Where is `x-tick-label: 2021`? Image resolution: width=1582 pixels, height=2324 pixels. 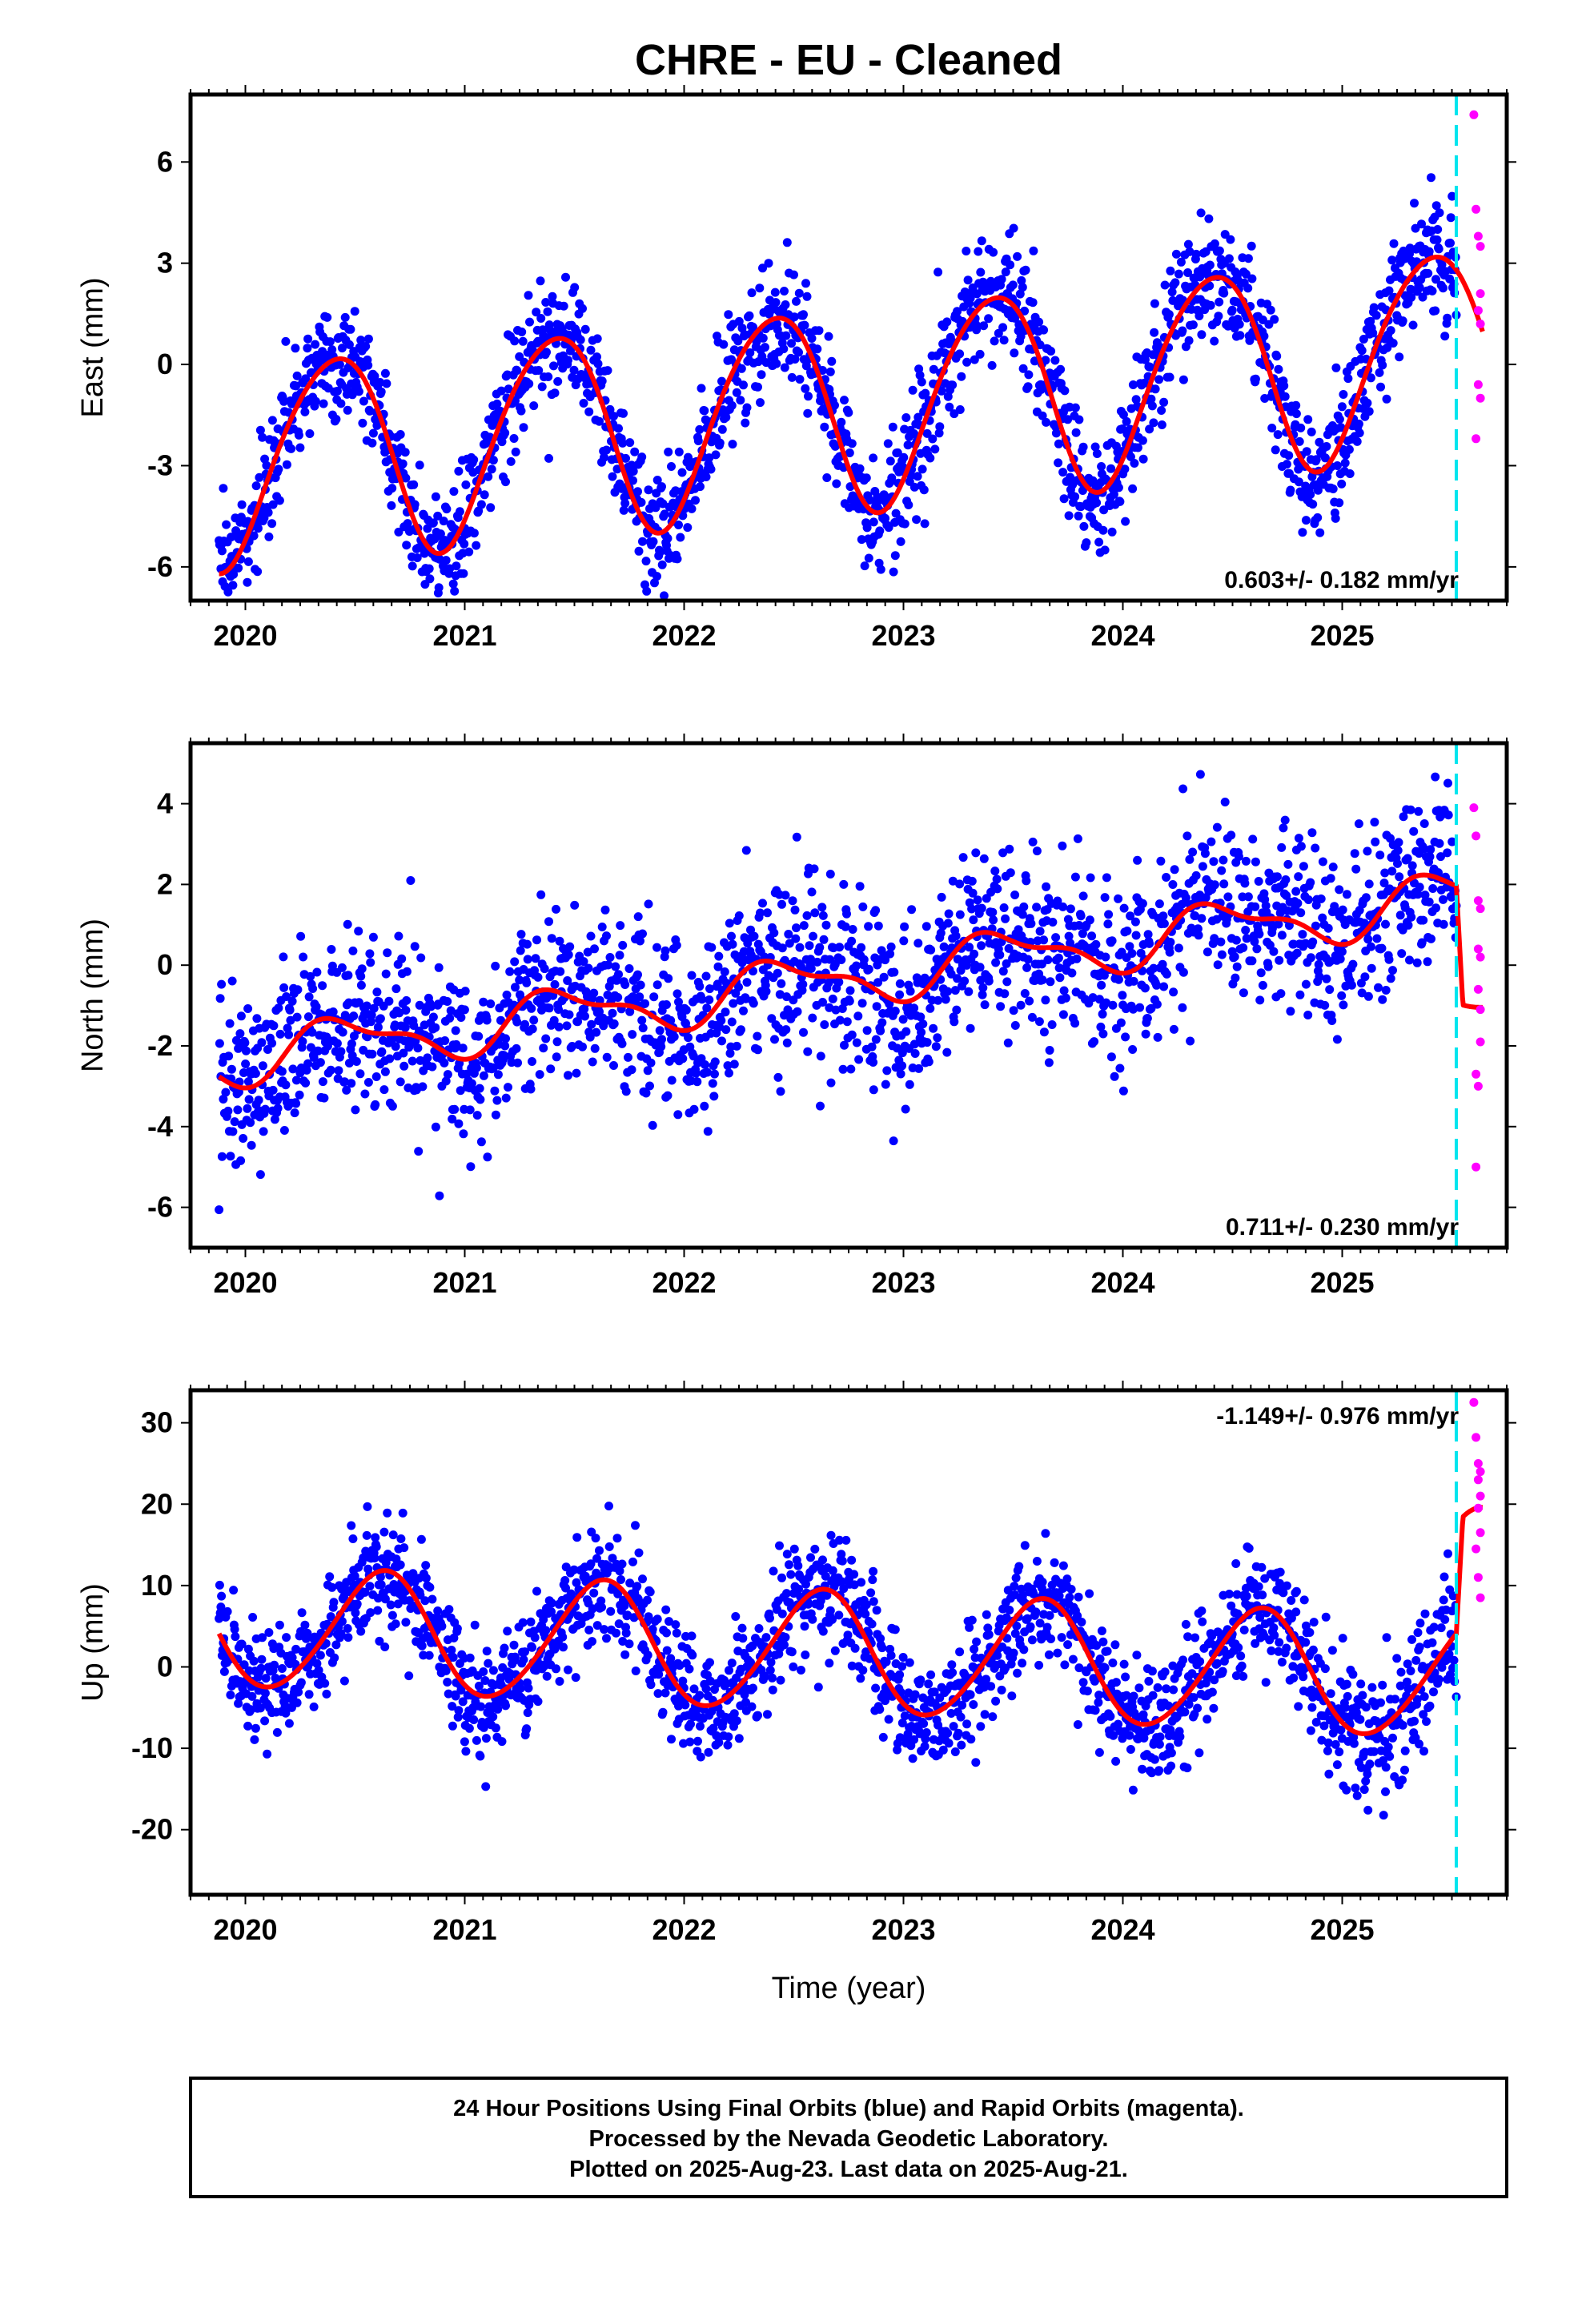 x-tick-label: 2021 is located at coordinates (464, 635).